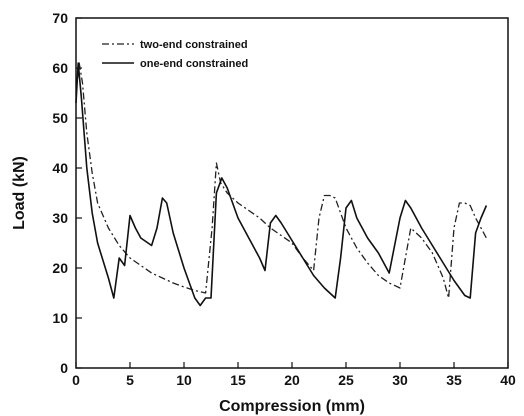 This screenshot has height=416, width=524. I want to click on y-tick-label: 10, so click(60, 318).